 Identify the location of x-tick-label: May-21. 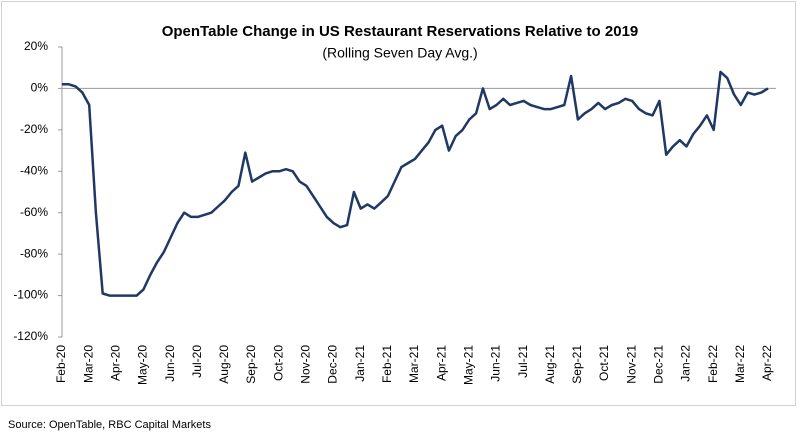
(468, 365).